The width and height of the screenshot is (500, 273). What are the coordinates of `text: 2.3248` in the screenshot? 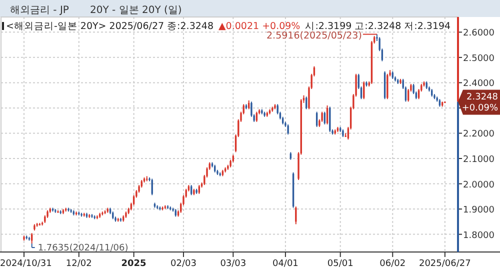 It's located at (482, 97).